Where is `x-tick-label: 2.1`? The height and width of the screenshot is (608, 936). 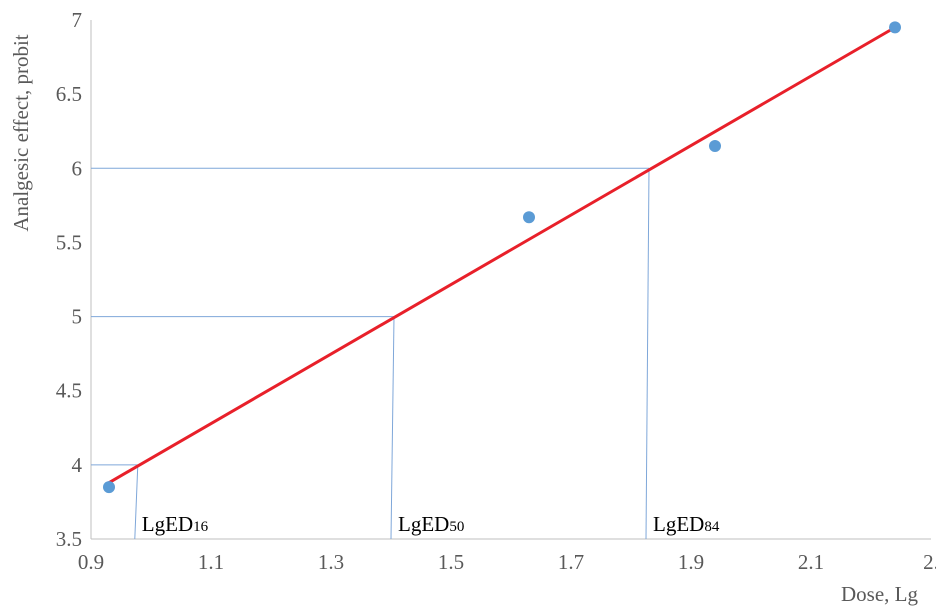
x-tick-label: 2.1 is located at coordinates (811, 562).